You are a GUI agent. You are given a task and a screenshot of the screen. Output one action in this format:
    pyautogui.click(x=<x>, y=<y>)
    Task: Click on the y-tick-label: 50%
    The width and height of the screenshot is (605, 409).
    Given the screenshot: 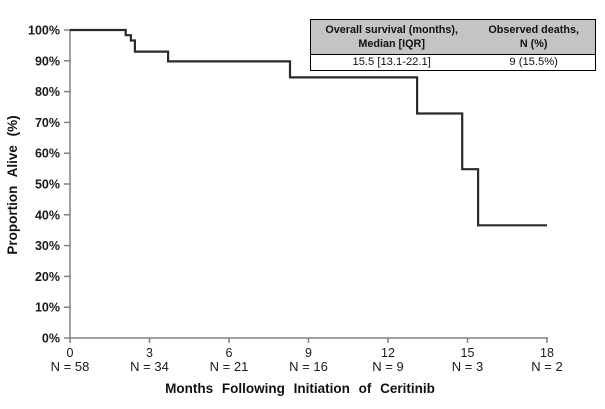 What is the action you would take?
    pyautogui.click(x=47, y=185)
    